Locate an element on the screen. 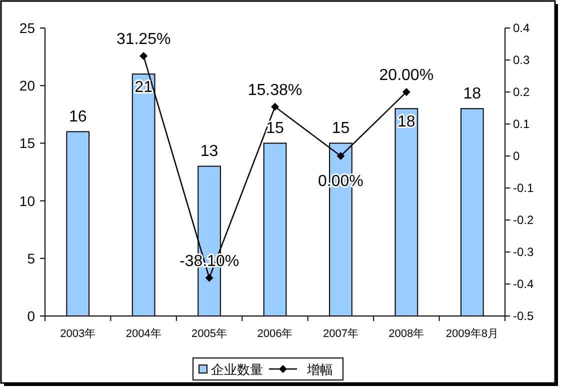  y2-tick-label: 0.4 is located at coordinates (521, 28).